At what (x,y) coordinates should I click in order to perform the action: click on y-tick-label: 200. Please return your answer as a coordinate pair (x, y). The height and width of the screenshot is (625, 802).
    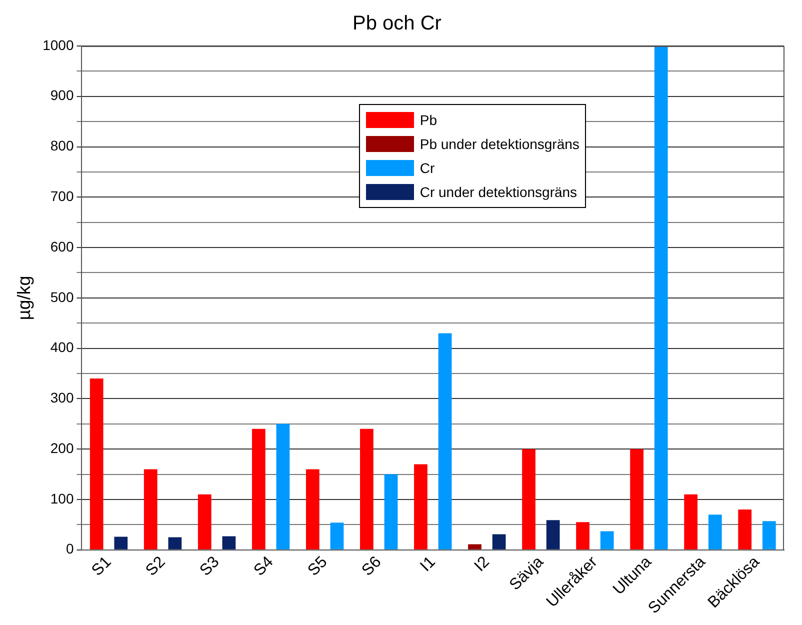
    Looking at the image, I should click on (62, 448).